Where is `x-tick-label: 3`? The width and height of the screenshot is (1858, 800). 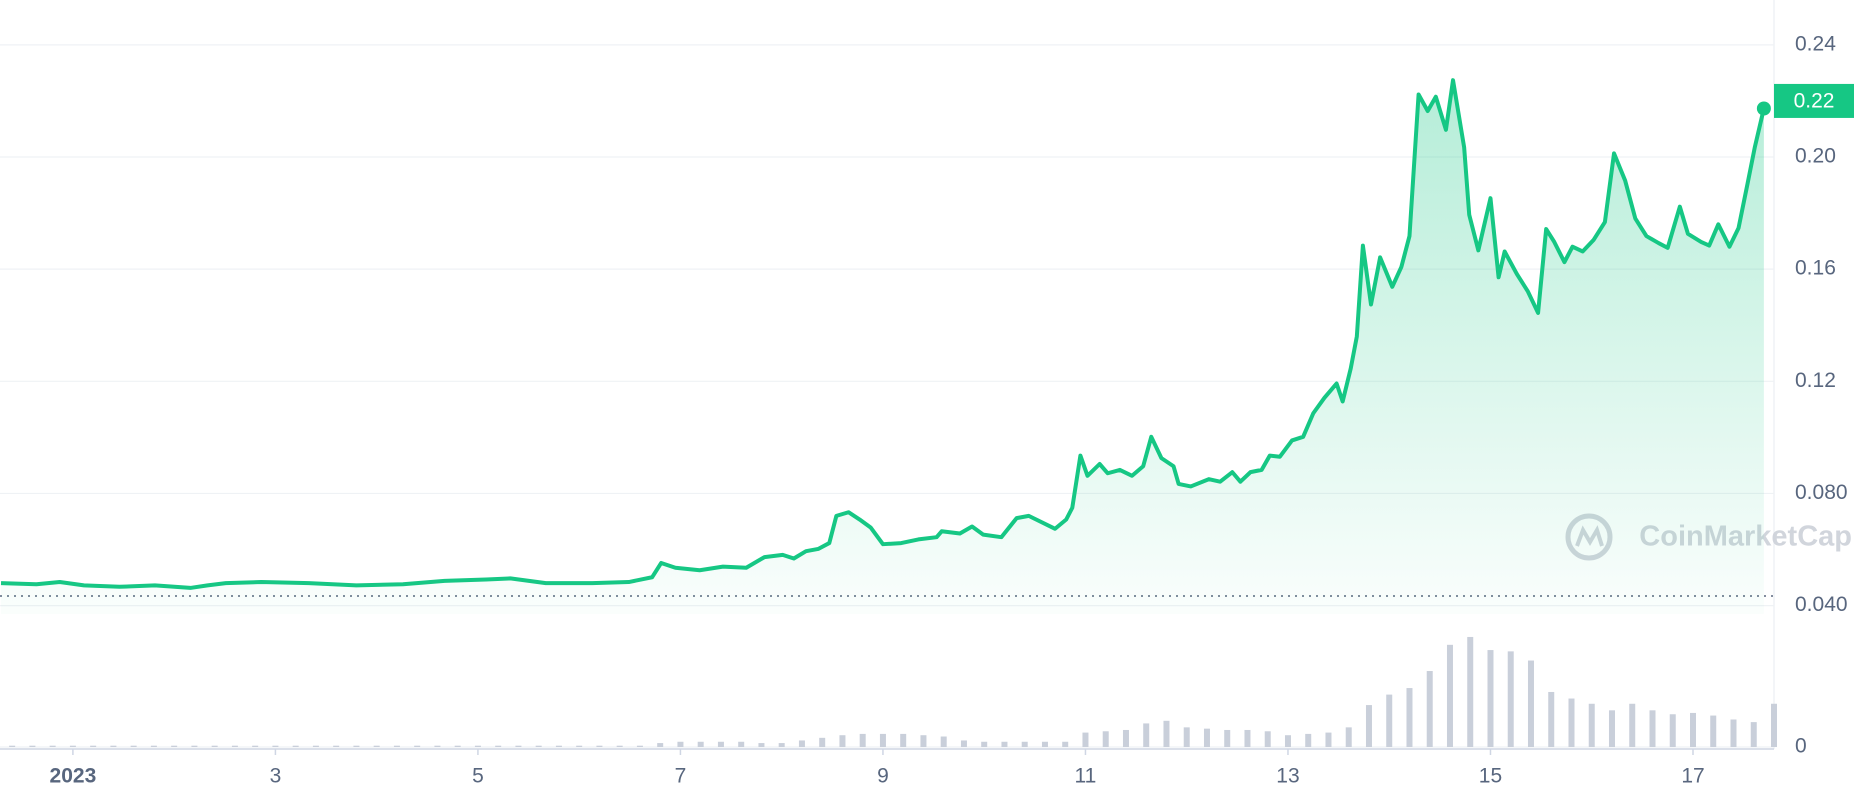
x-tick-label: 3 is located at coordinates (276, 776).